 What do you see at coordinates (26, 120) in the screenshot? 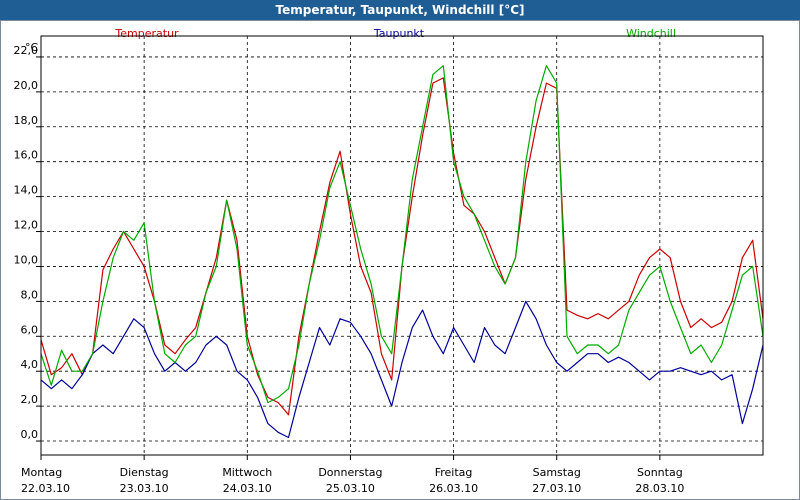
I see `y-tick-label: 18,0` at bounding box center [26, 120].